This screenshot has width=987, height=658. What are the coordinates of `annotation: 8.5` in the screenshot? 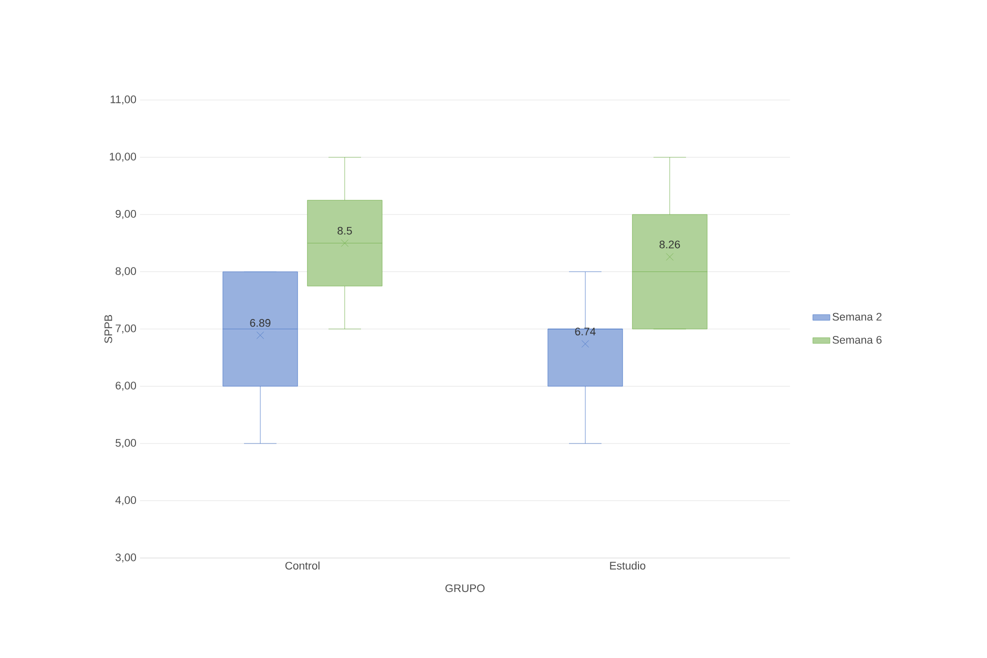 It's located at (345, 230).